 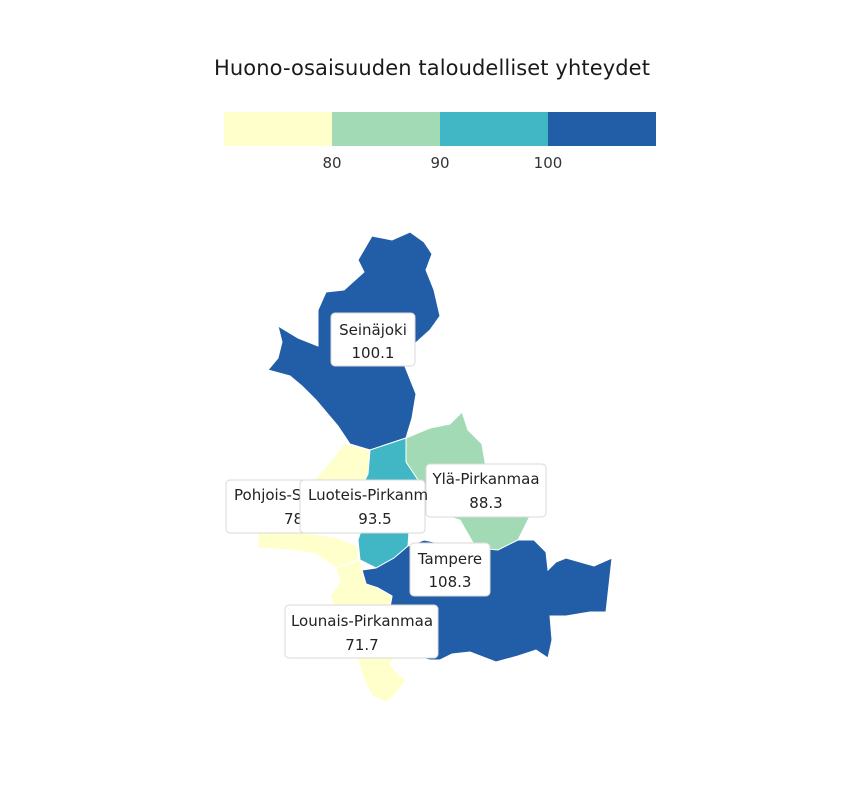 I want to click on label-tampere-value: 108.3, so click(x=450, y=582).